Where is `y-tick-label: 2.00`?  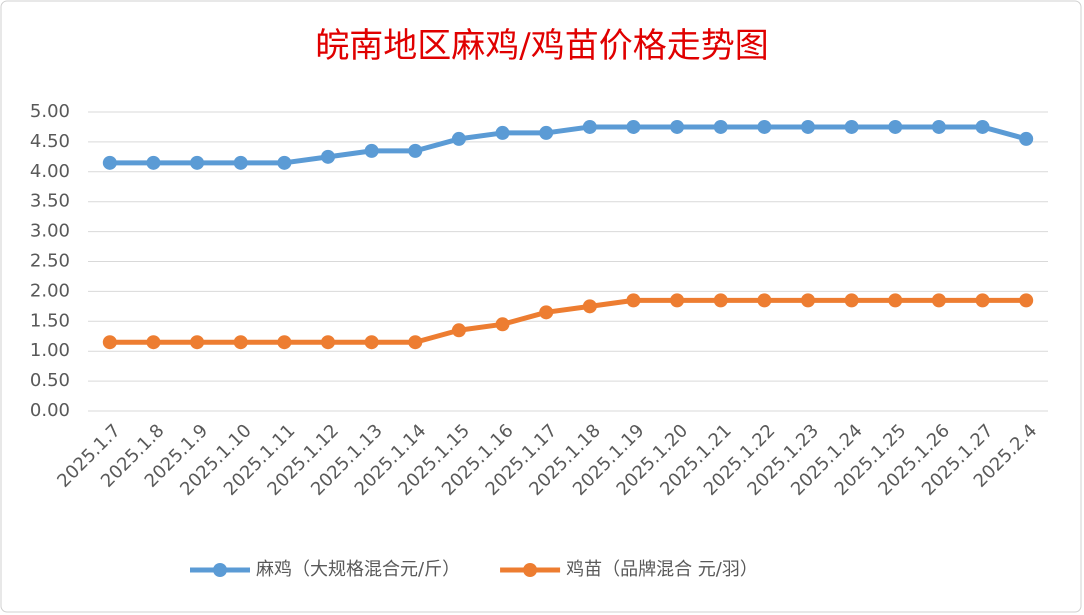
y-tick-label: 2.00 is located at coordinates (50, 290).